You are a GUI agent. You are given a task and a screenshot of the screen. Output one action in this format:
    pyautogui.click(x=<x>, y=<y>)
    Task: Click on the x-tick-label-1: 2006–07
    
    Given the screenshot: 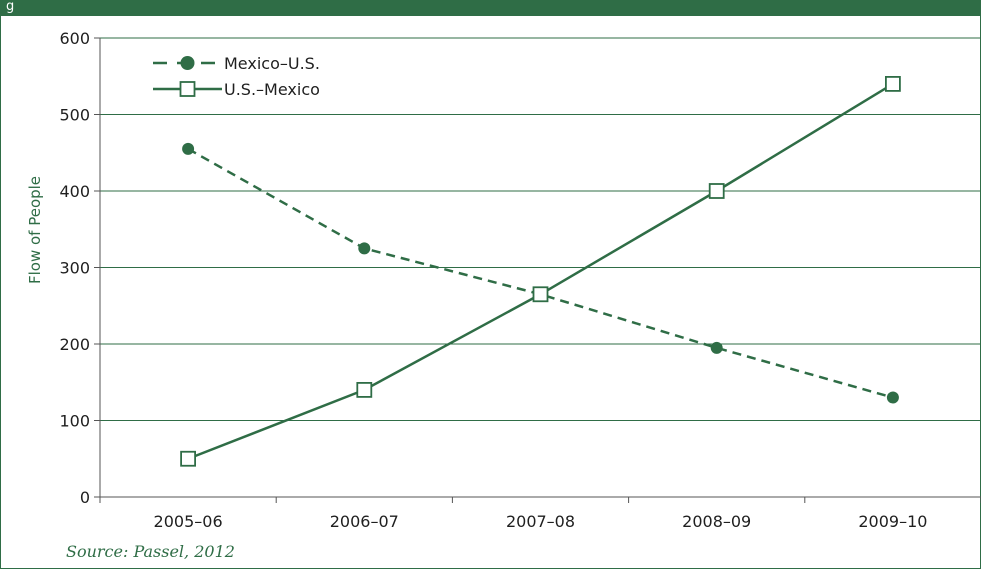 What is the action you would take?
    pyautogui.click(x=364, y=521)
    